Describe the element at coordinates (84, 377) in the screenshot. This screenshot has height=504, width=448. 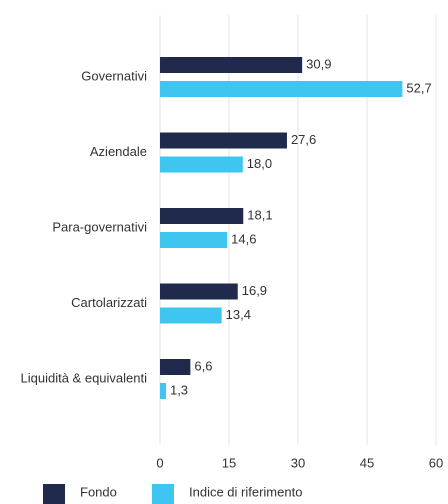
I see `category-label: Liquidità & equivalenti` at that location.